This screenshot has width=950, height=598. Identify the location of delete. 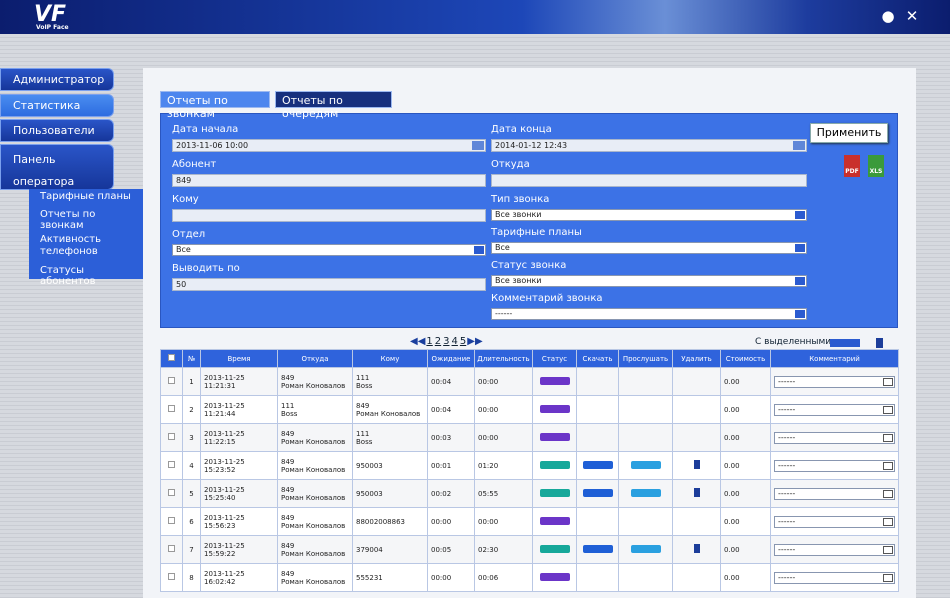
(696, 465).